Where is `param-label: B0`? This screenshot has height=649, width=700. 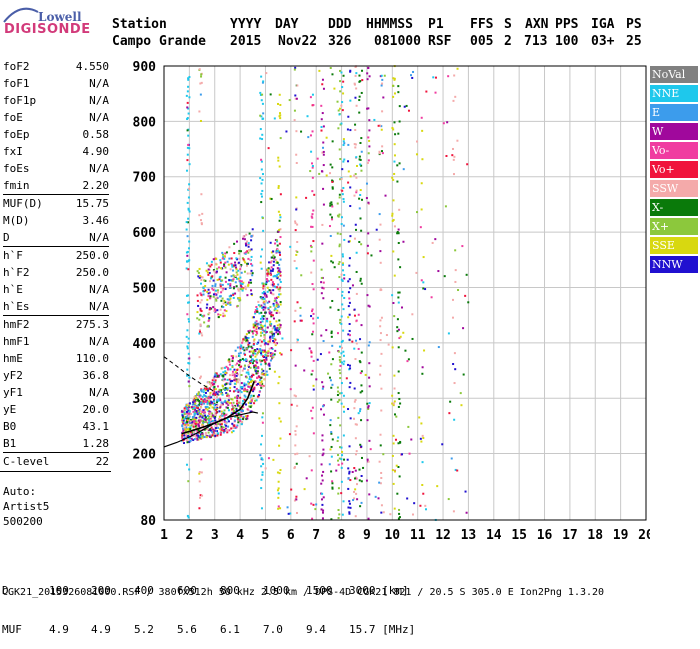 param-label: B0 is located at coordinates (10, 426).